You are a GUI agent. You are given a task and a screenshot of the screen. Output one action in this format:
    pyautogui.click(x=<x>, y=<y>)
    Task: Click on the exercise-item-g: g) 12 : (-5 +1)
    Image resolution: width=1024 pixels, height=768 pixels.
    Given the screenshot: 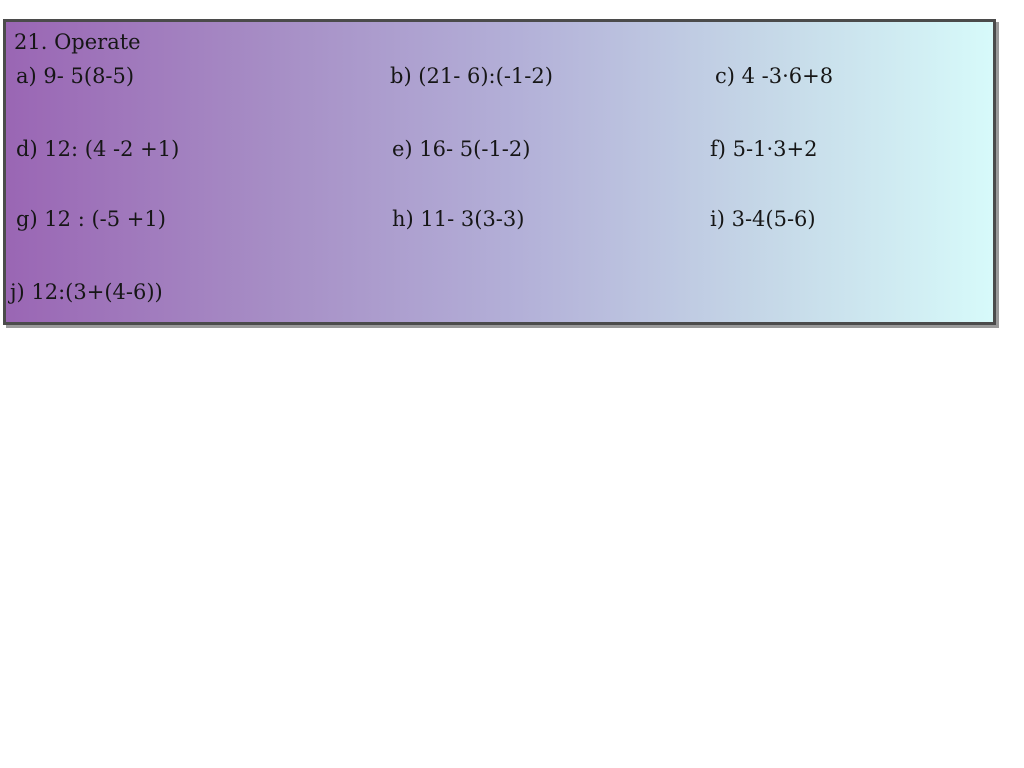 What is the action you would take?
    pyautogui.click(x=91, y=219)
    